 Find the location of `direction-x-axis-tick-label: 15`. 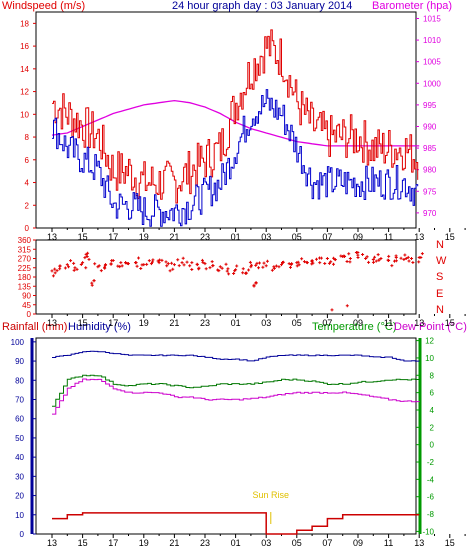

direction-x-axis-tick-label: 15 is located at coordinates (83, 323).